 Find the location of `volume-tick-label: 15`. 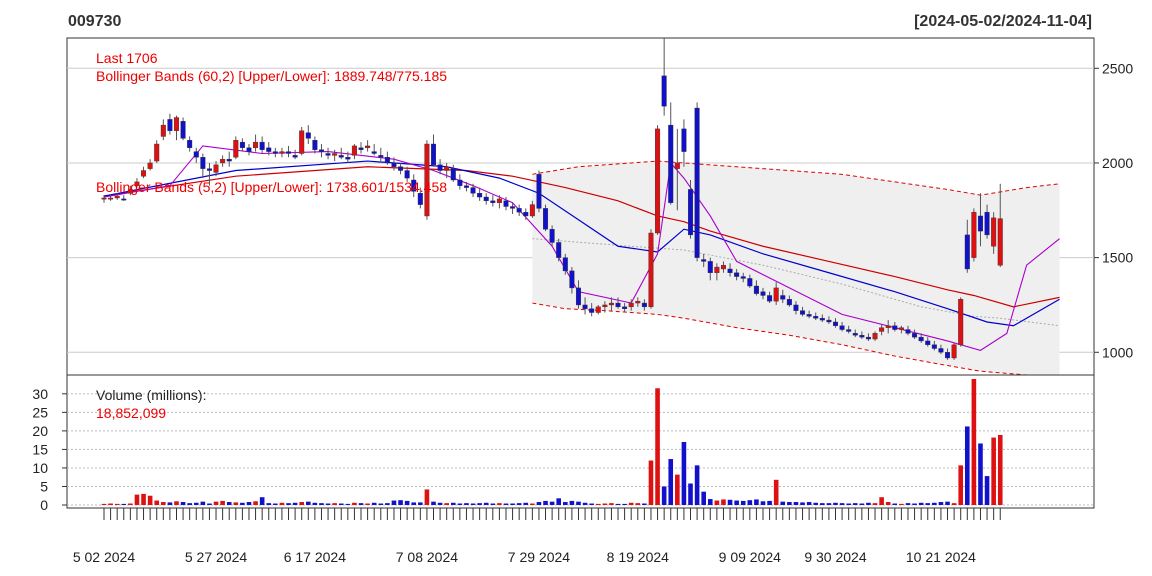

volume-tick-label: 15 is located at coordinates (40, 449).